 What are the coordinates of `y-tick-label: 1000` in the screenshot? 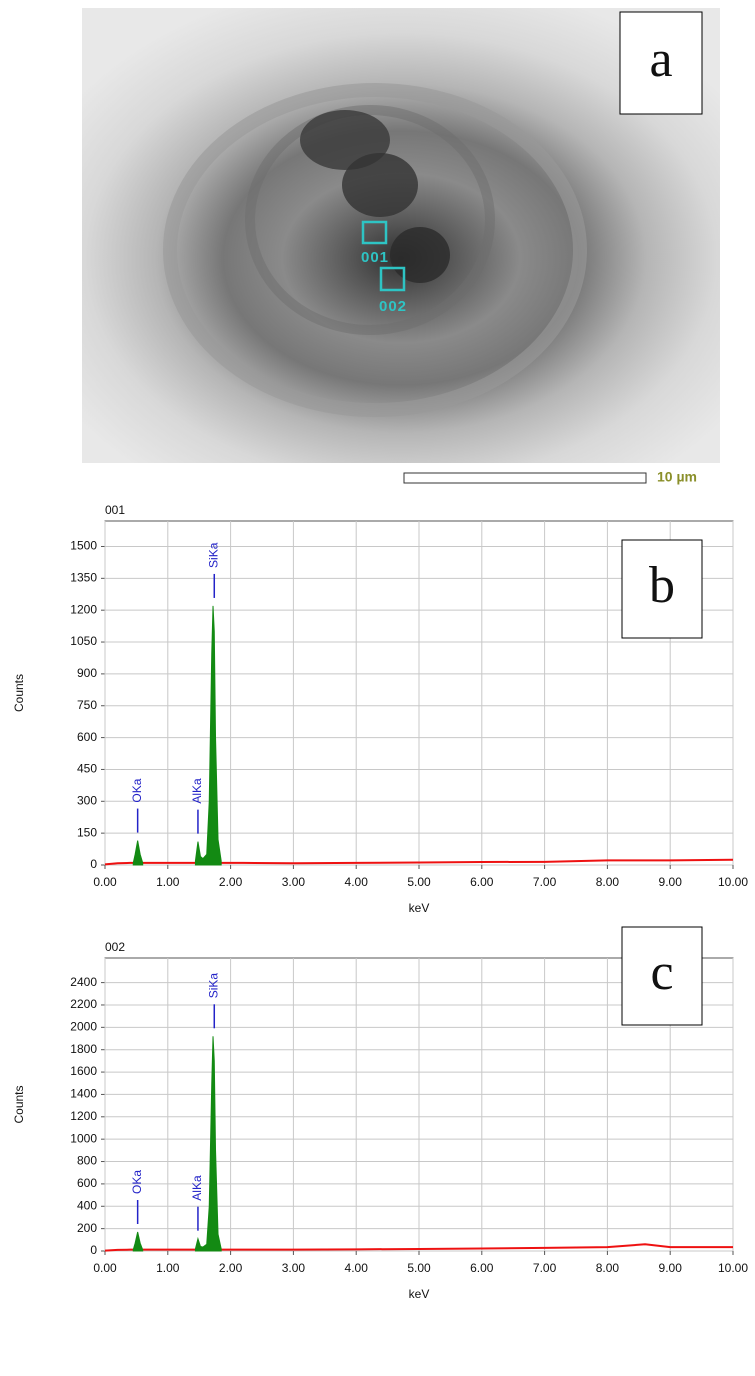 It's located at (83, 1138).